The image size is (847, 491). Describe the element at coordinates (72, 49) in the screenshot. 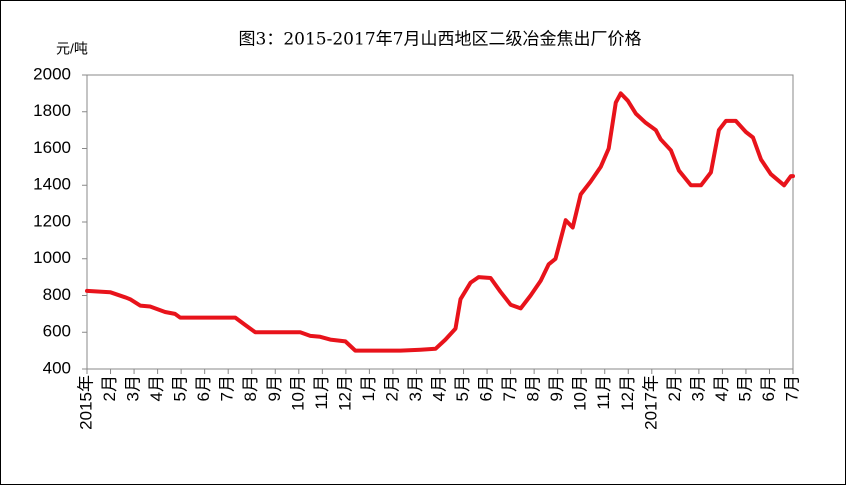

I see `y-axis-label: 元/吨` at that location.